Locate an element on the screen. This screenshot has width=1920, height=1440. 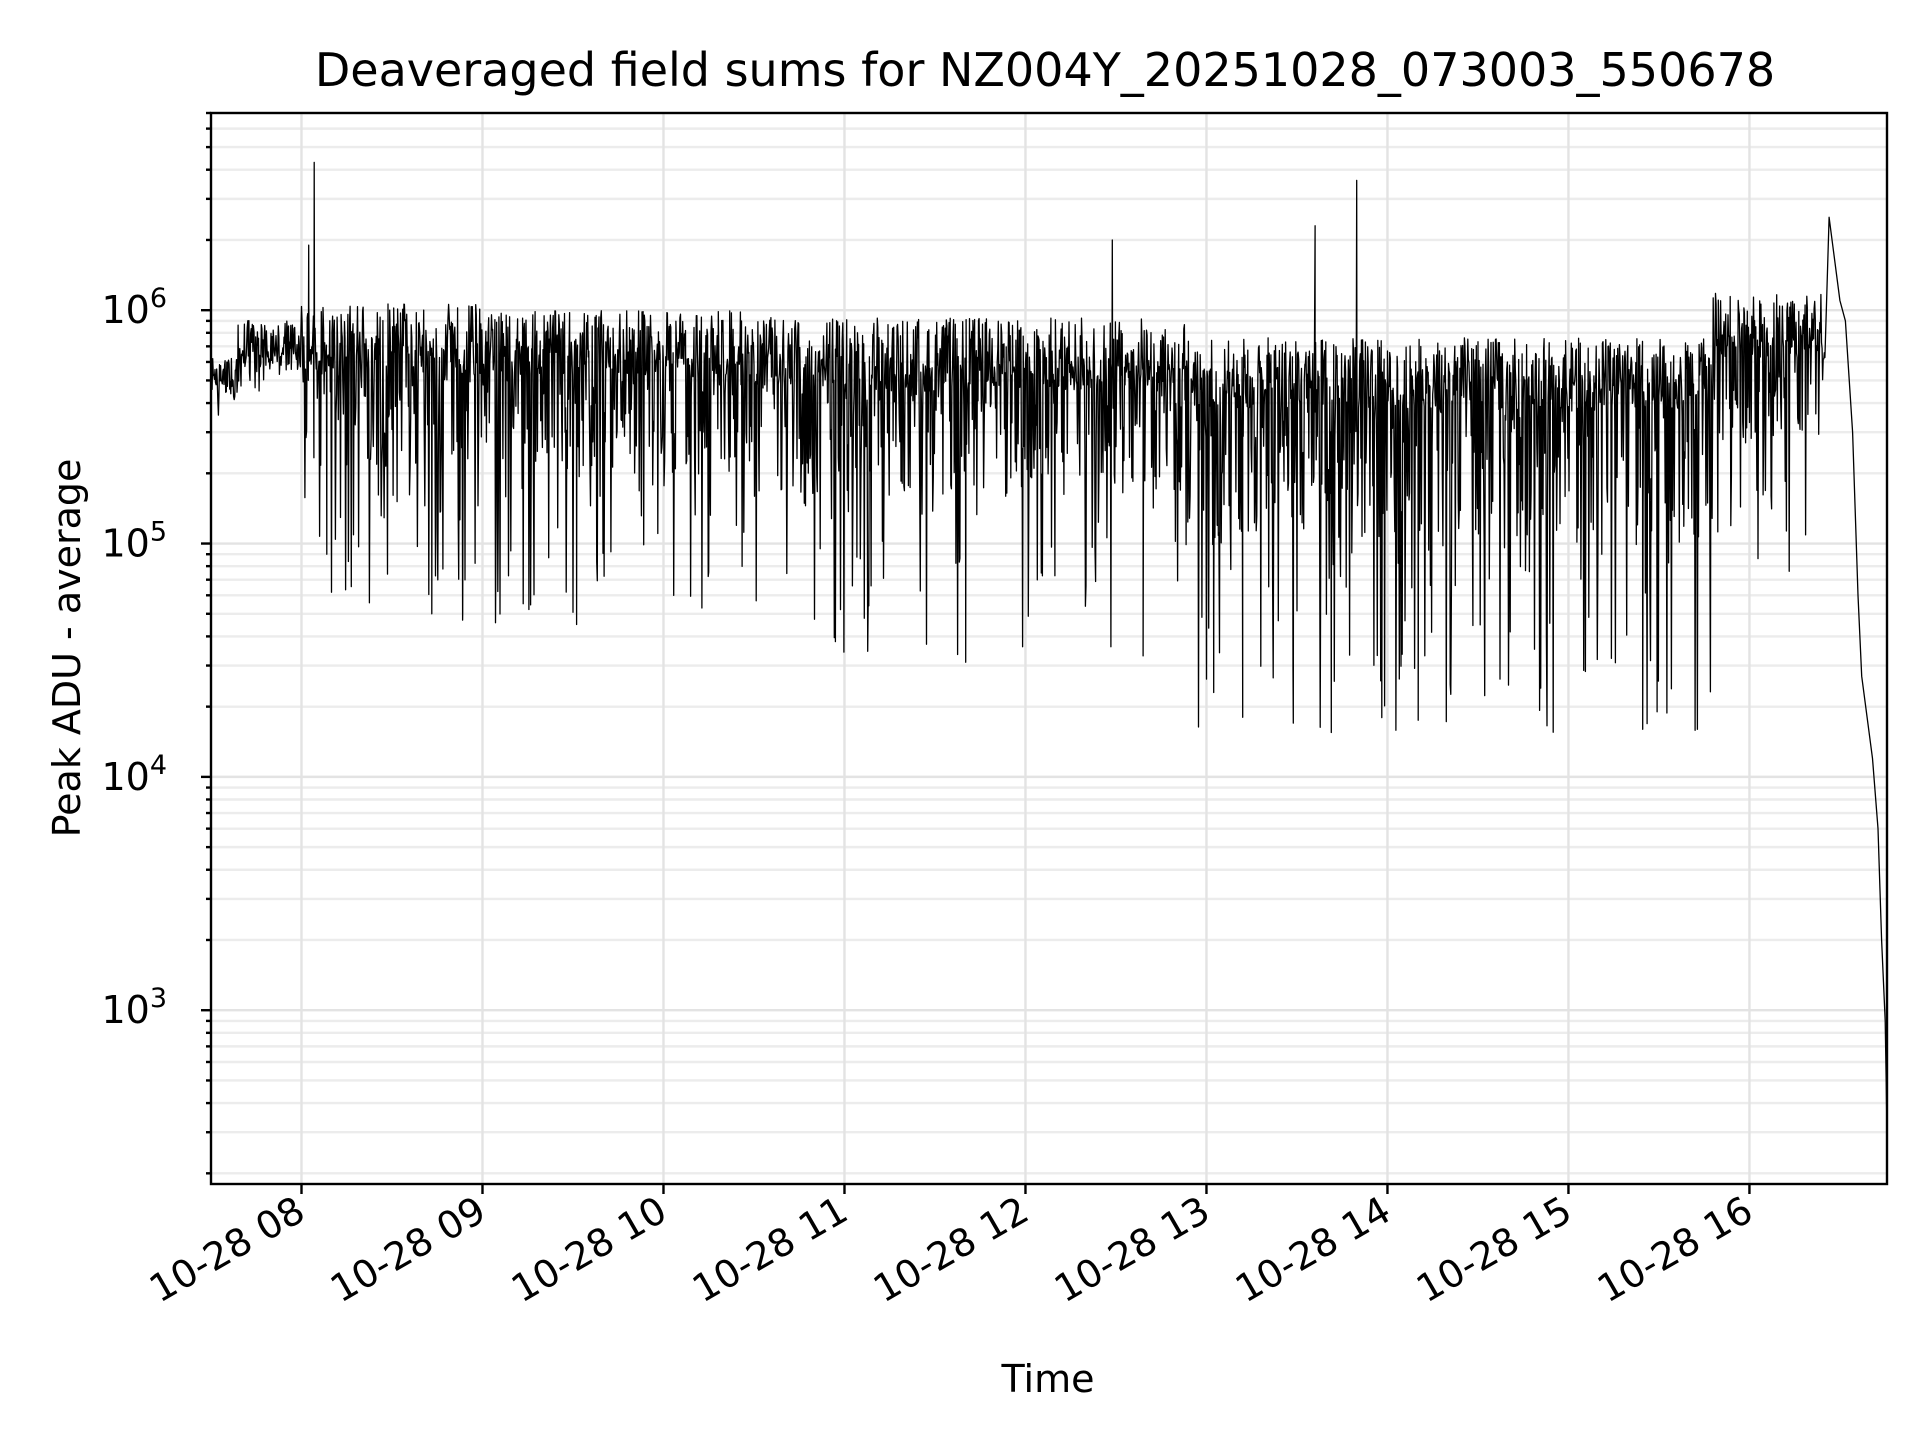
x-tick-label: 10-28 14 is located at coordinates (1313, 1250).